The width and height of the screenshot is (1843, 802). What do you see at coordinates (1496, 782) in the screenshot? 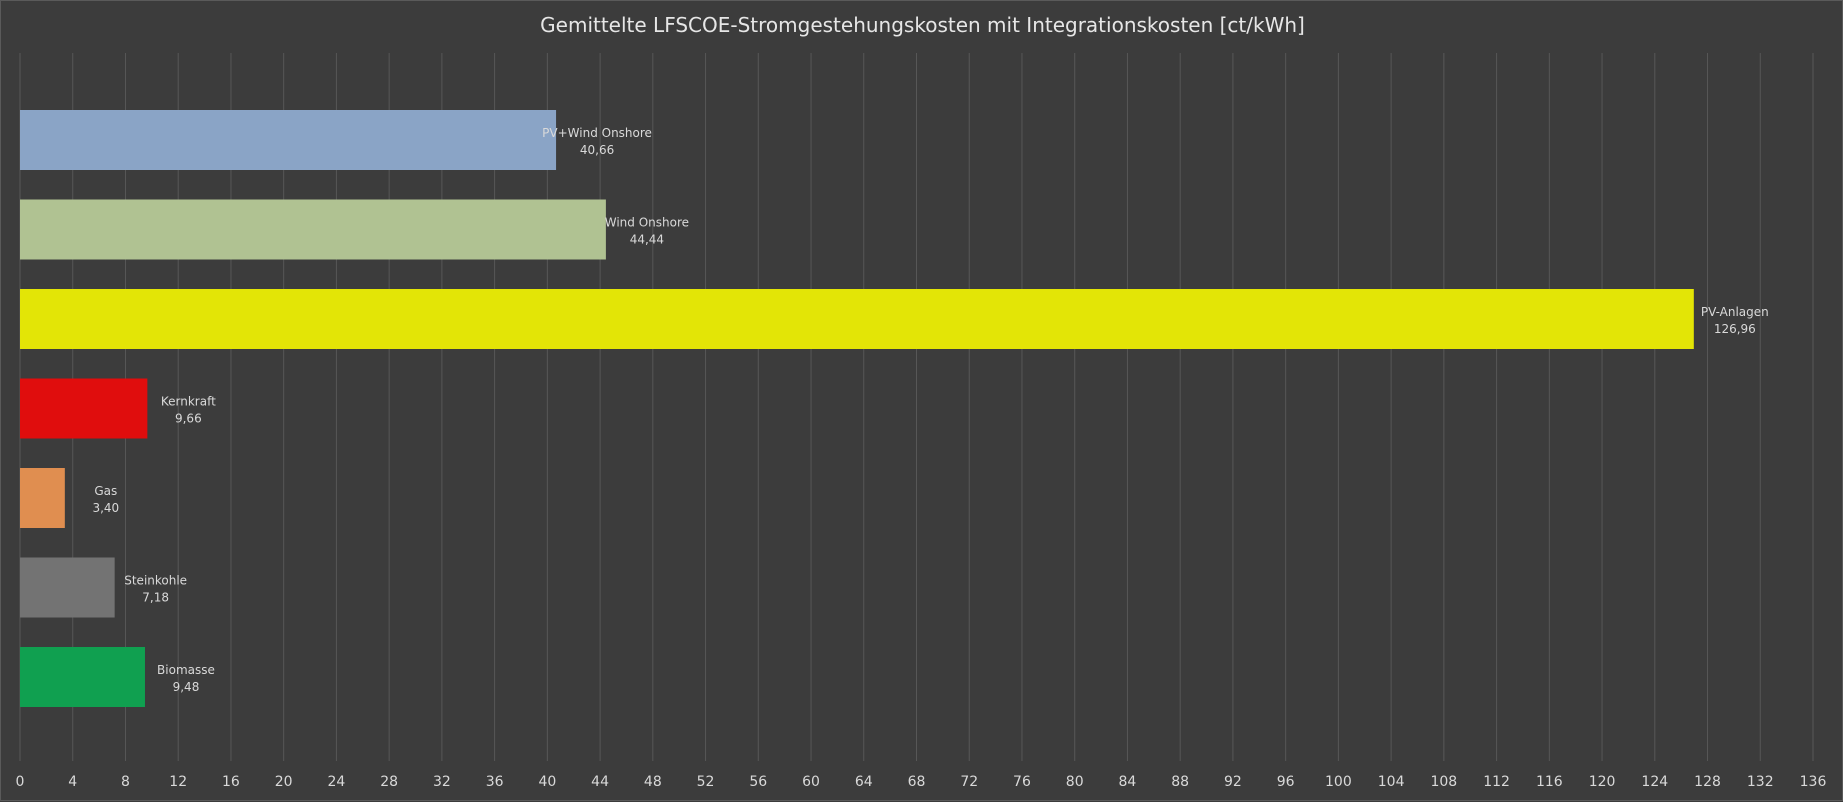
I see `x-tick-label: 112` at bounding box center [1496, 782].